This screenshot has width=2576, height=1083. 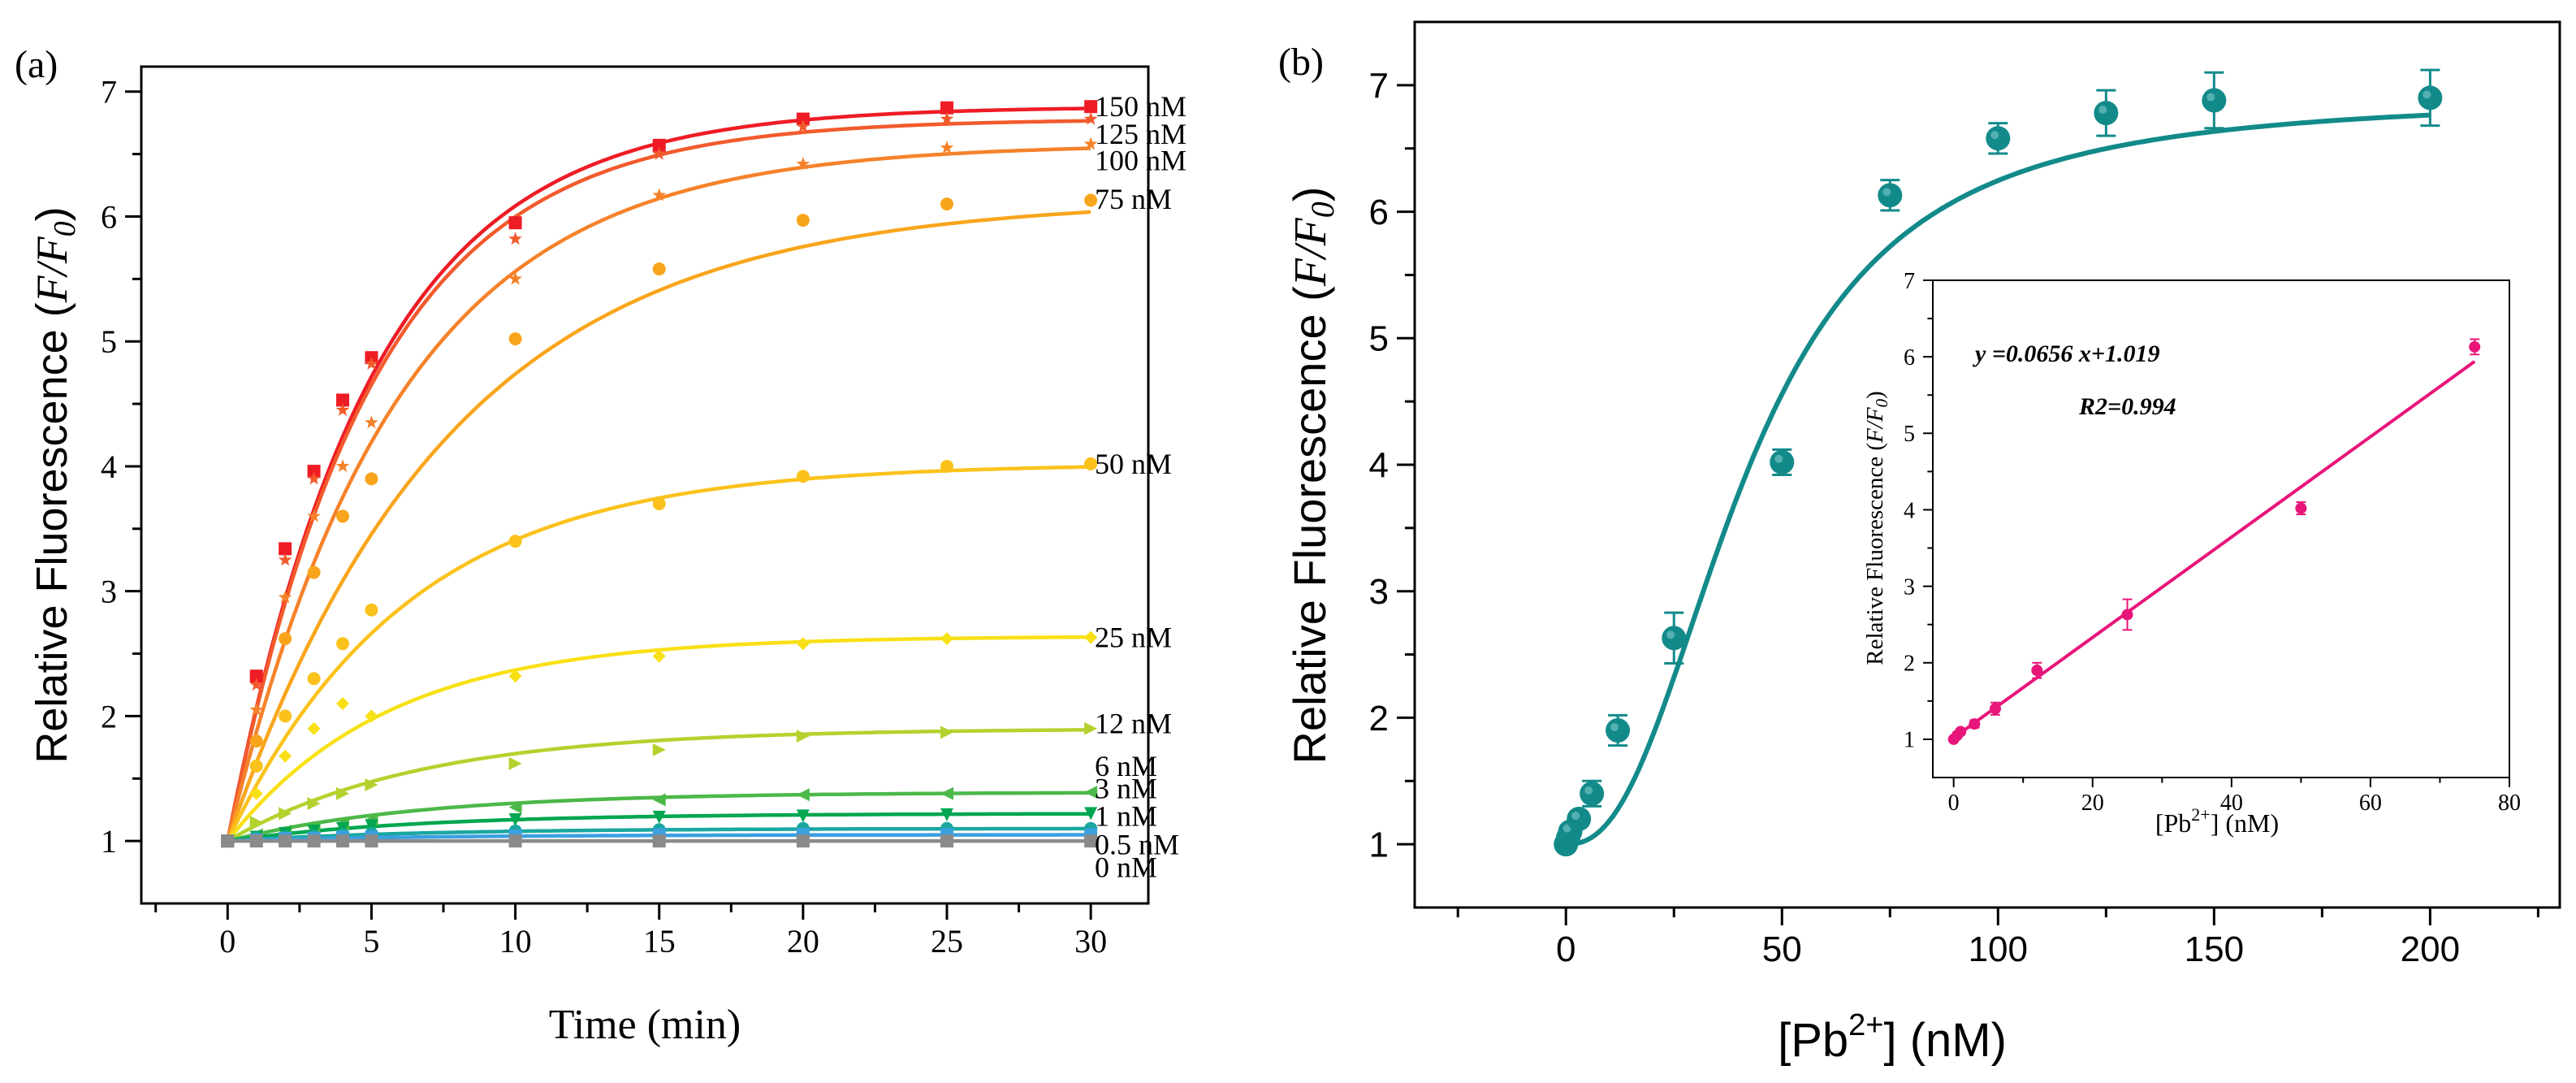 What do you see at coordinates (1301, 62) in the screenshot?
I see `panel-b-label: (b)` at bounding box center [1301, 62].